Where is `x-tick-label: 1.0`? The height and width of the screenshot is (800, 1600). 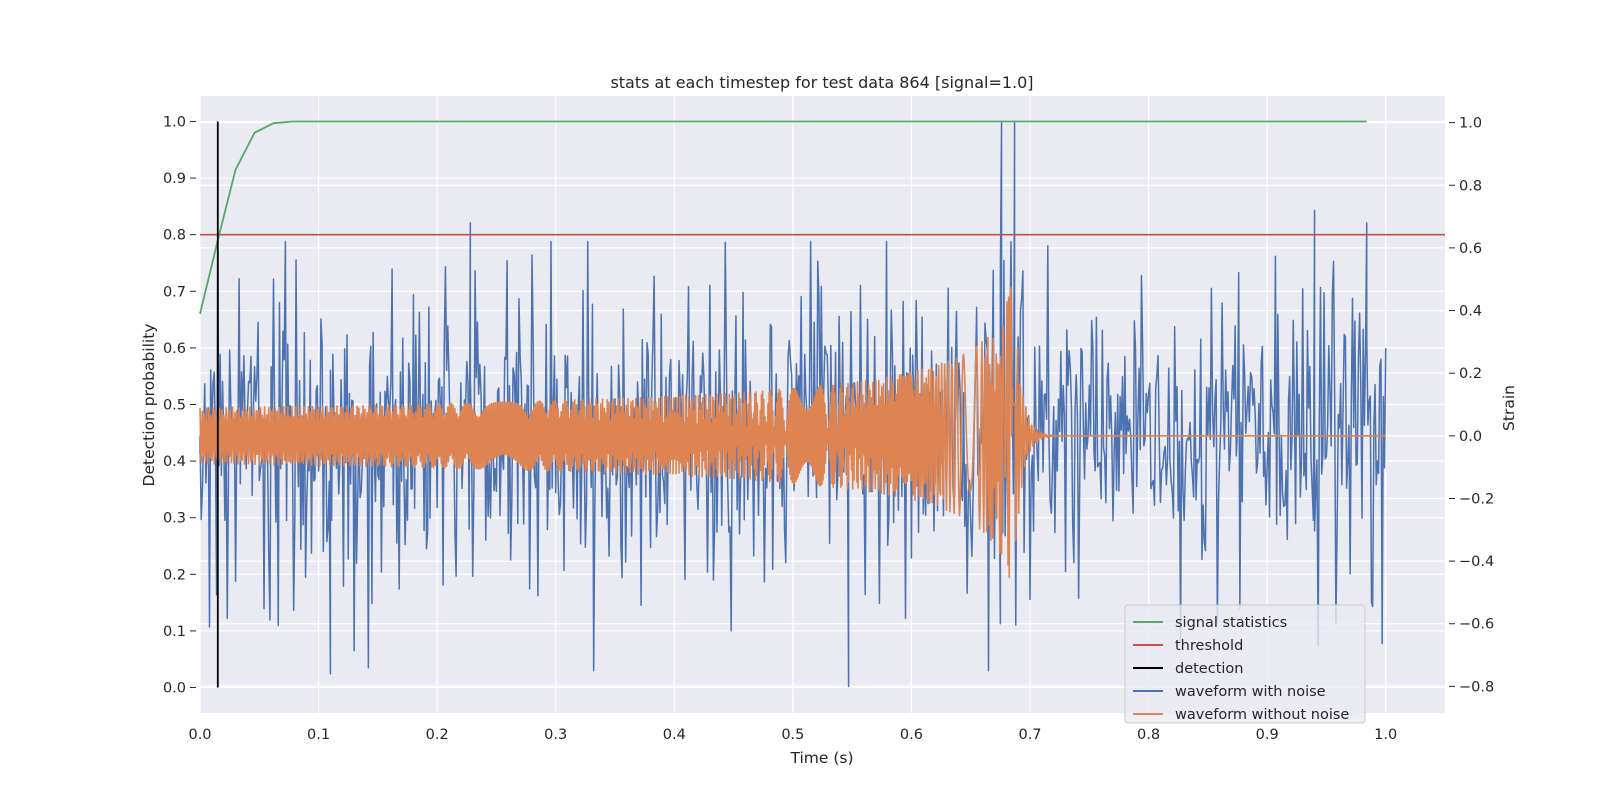 x-tick-label: 1.0 is located at coordinates (1385, 735).